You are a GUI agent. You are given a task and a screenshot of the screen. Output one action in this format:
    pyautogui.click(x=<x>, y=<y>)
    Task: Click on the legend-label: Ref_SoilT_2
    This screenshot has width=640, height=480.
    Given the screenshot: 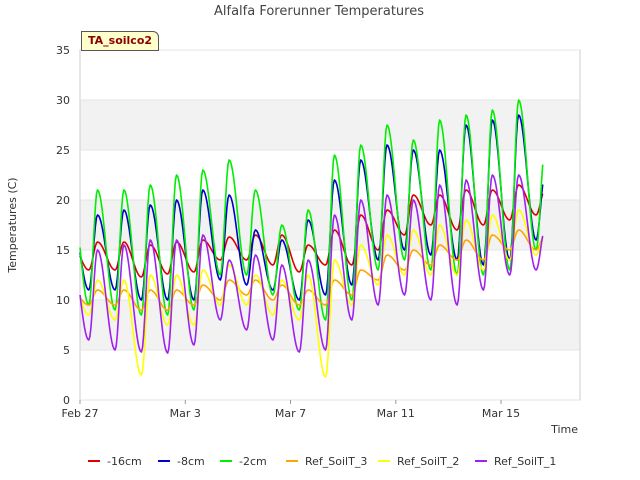 What is the action you would take?
    pyautogui.click(x=428, y=461)
    